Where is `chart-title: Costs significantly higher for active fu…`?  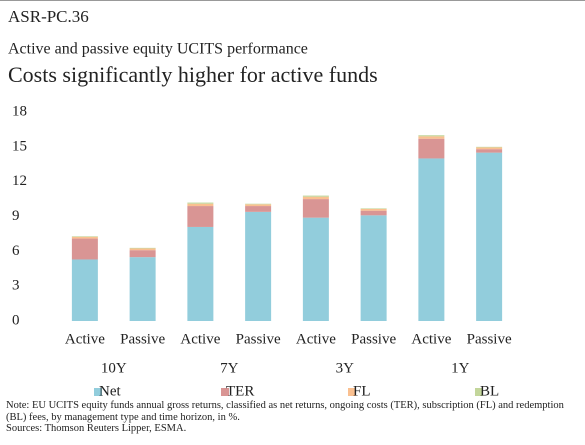 chart-title: Costs significantly higher for active fu… is located at coordinates (193, 74).